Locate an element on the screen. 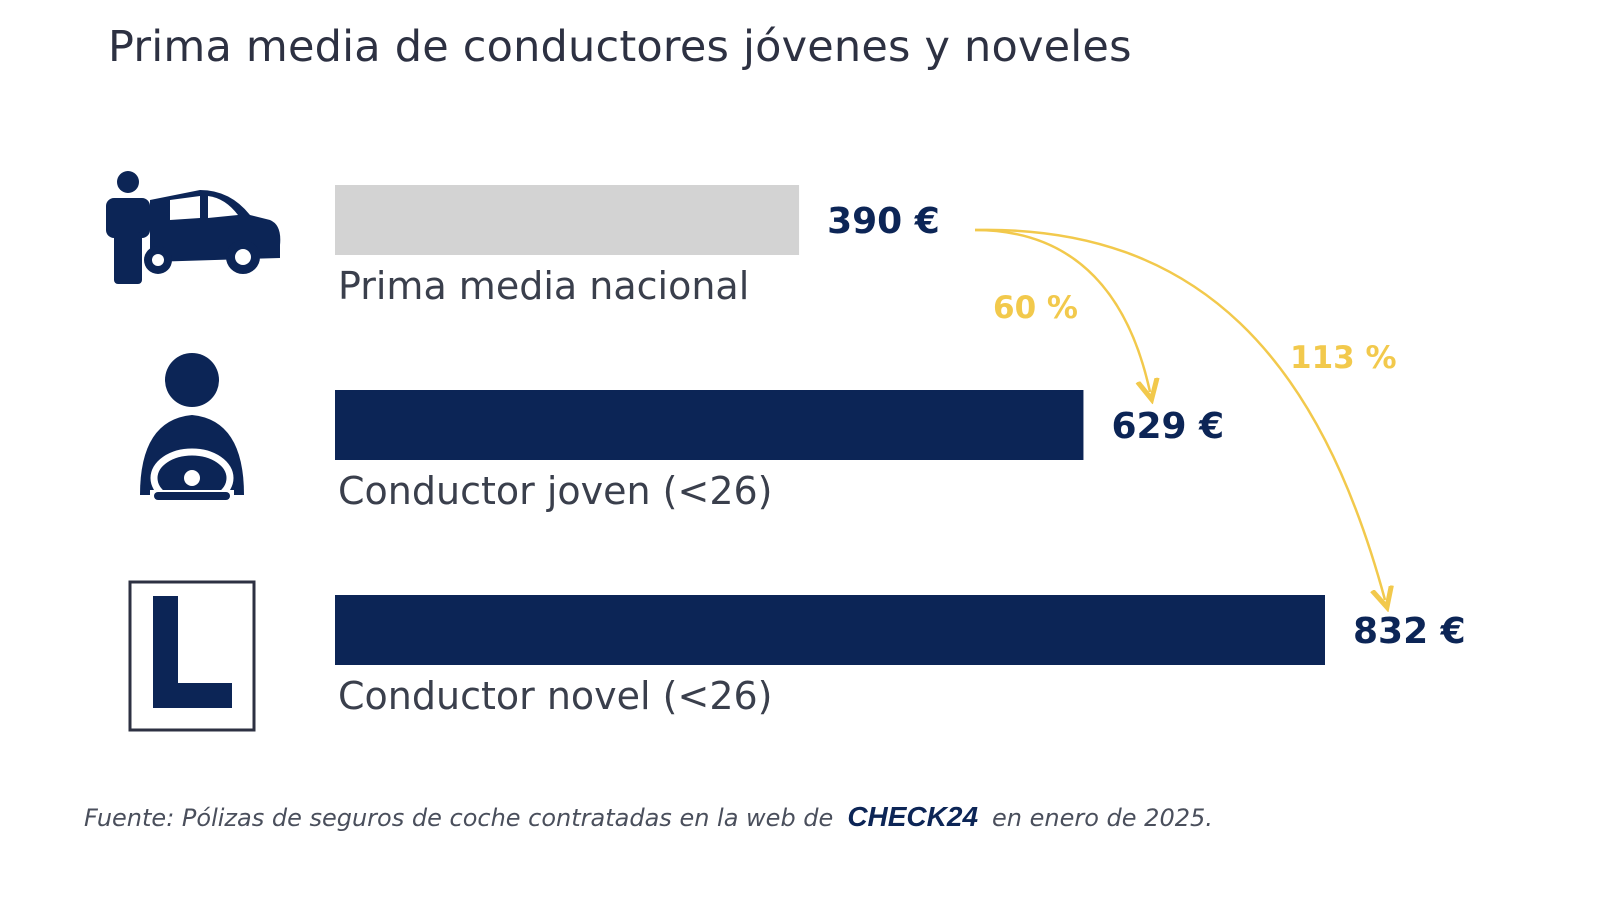 Image resolution: width=1600 pixels, height=900 pixels. value-label: 832 € is located at coordinates (1409, 631).